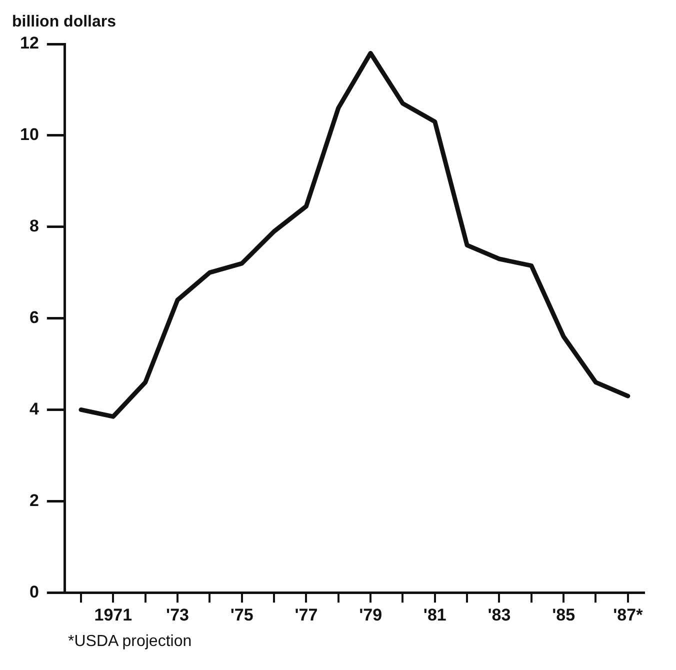  What do you see at coordinates (34, 317) in the screenshot?
I see `y-tick-label: 6` at bounding box center [34, 317].